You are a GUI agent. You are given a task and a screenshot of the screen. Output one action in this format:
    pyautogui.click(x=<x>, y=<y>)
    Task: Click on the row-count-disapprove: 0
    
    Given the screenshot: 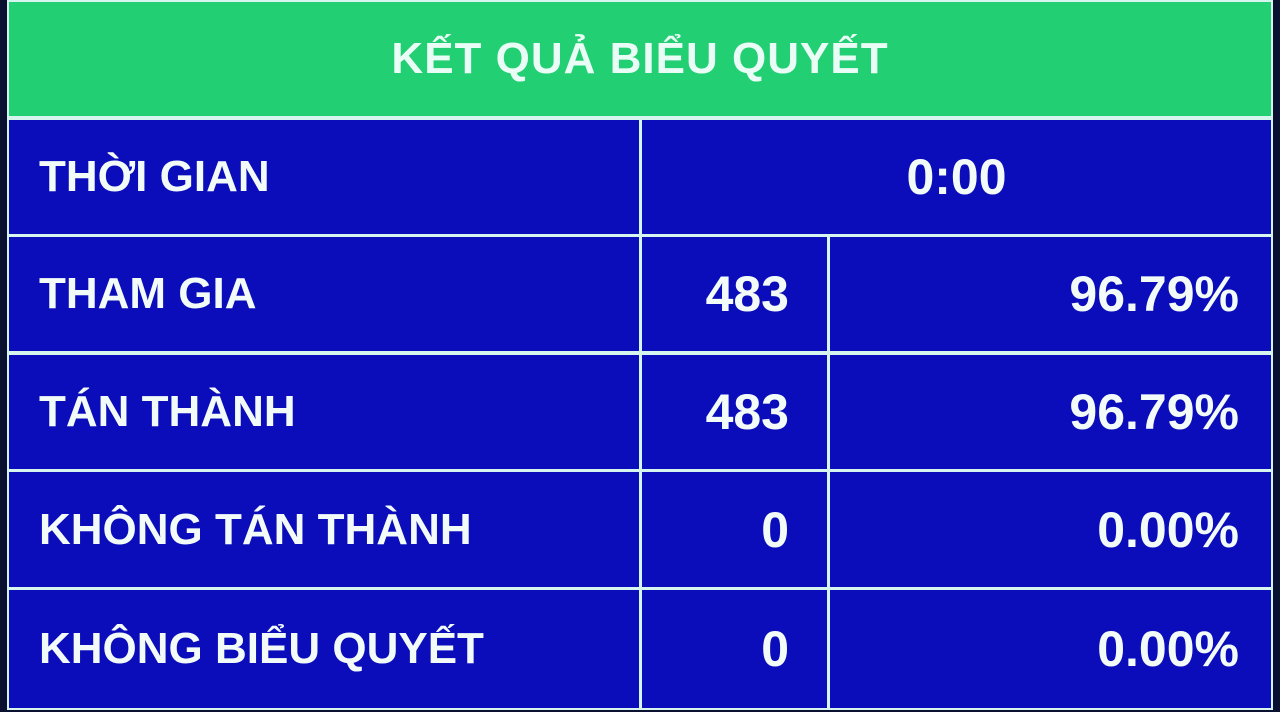 What is the action you would take?
    pyautogui.click(x=734, y=529)
    